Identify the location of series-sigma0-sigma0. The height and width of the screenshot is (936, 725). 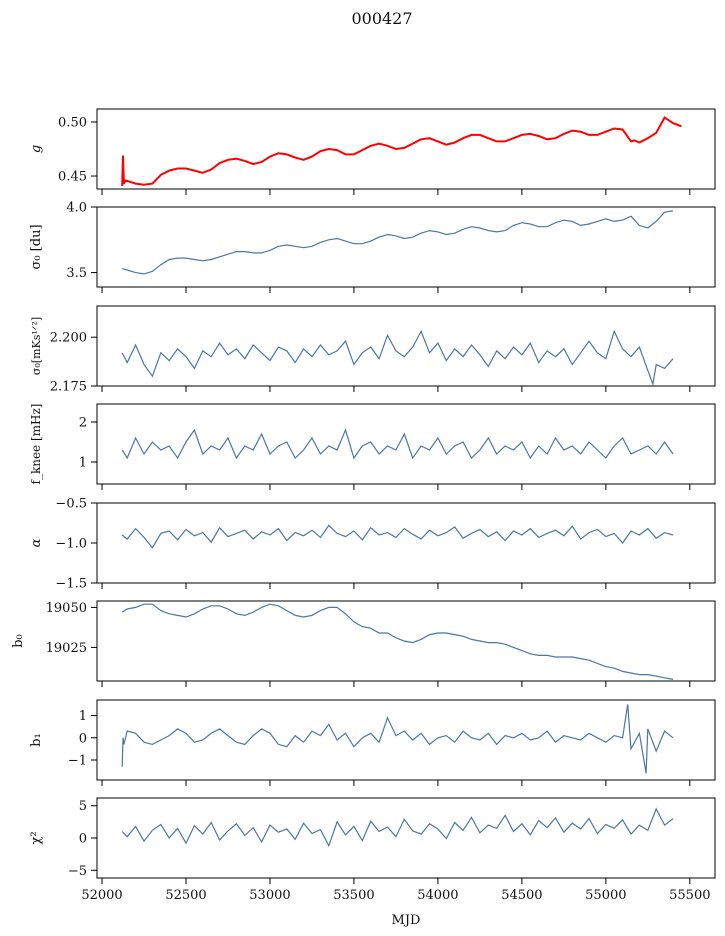
(398, 242).